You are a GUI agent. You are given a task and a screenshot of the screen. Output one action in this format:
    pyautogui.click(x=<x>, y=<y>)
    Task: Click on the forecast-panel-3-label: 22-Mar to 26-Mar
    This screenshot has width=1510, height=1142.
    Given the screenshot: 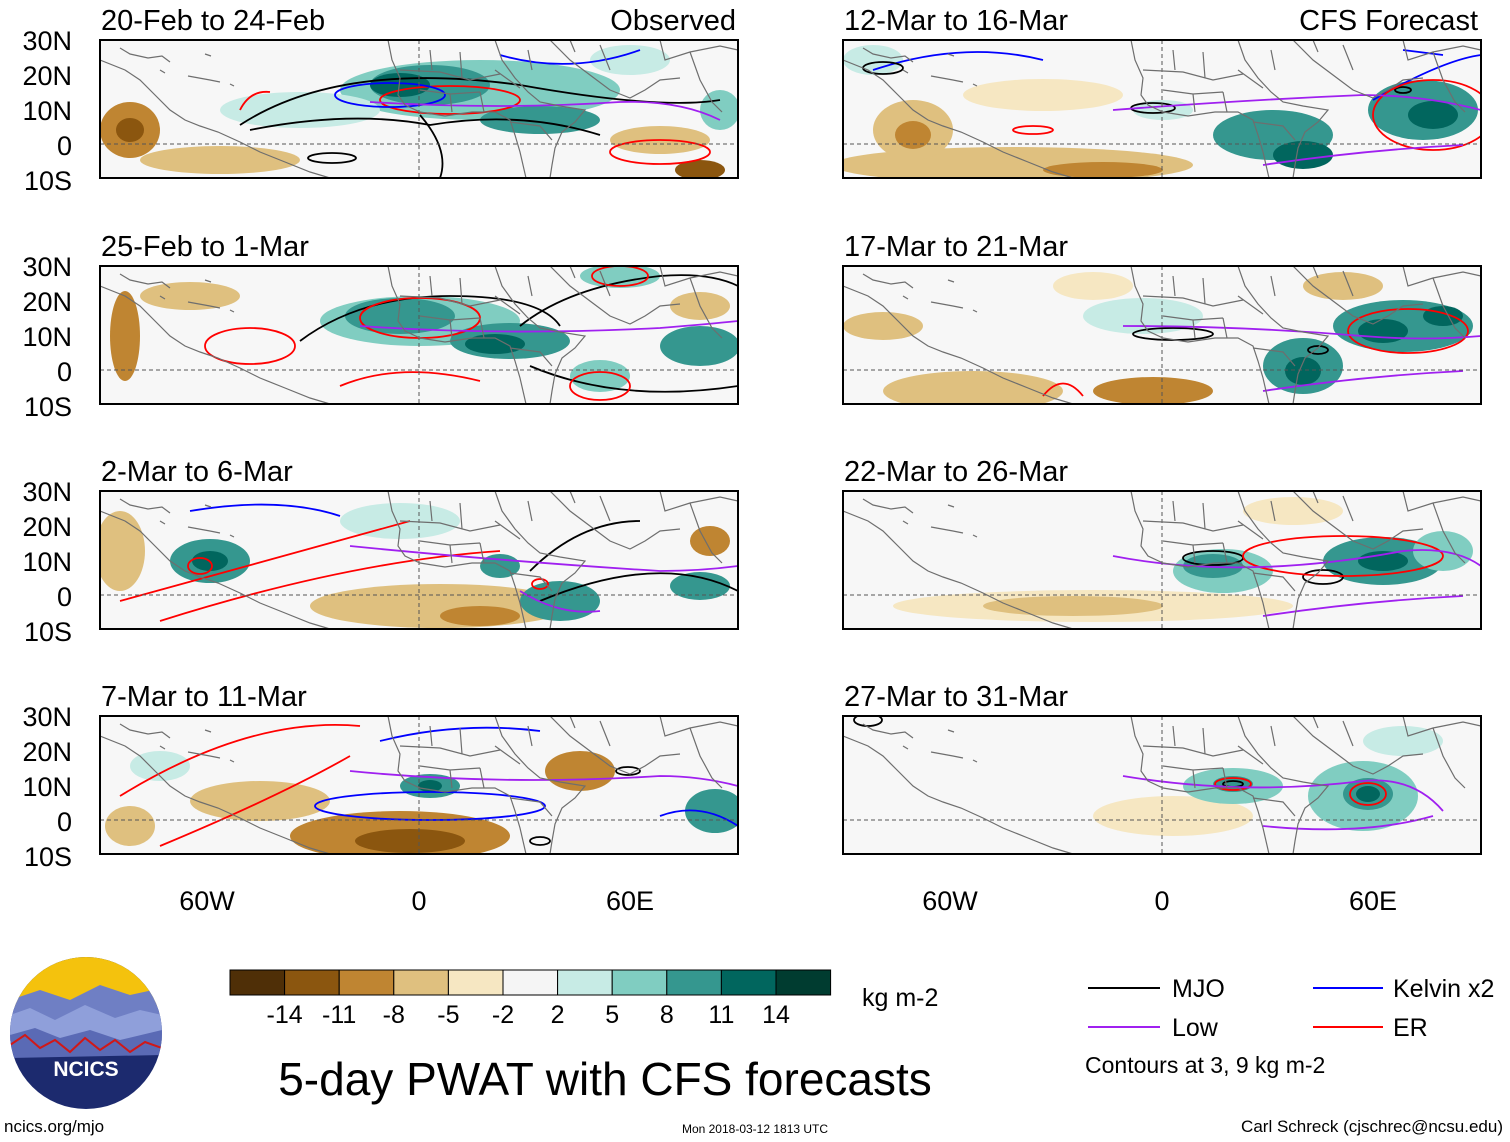 What is the action you would take?
    pyautogui.click(x=956, y=472)
    